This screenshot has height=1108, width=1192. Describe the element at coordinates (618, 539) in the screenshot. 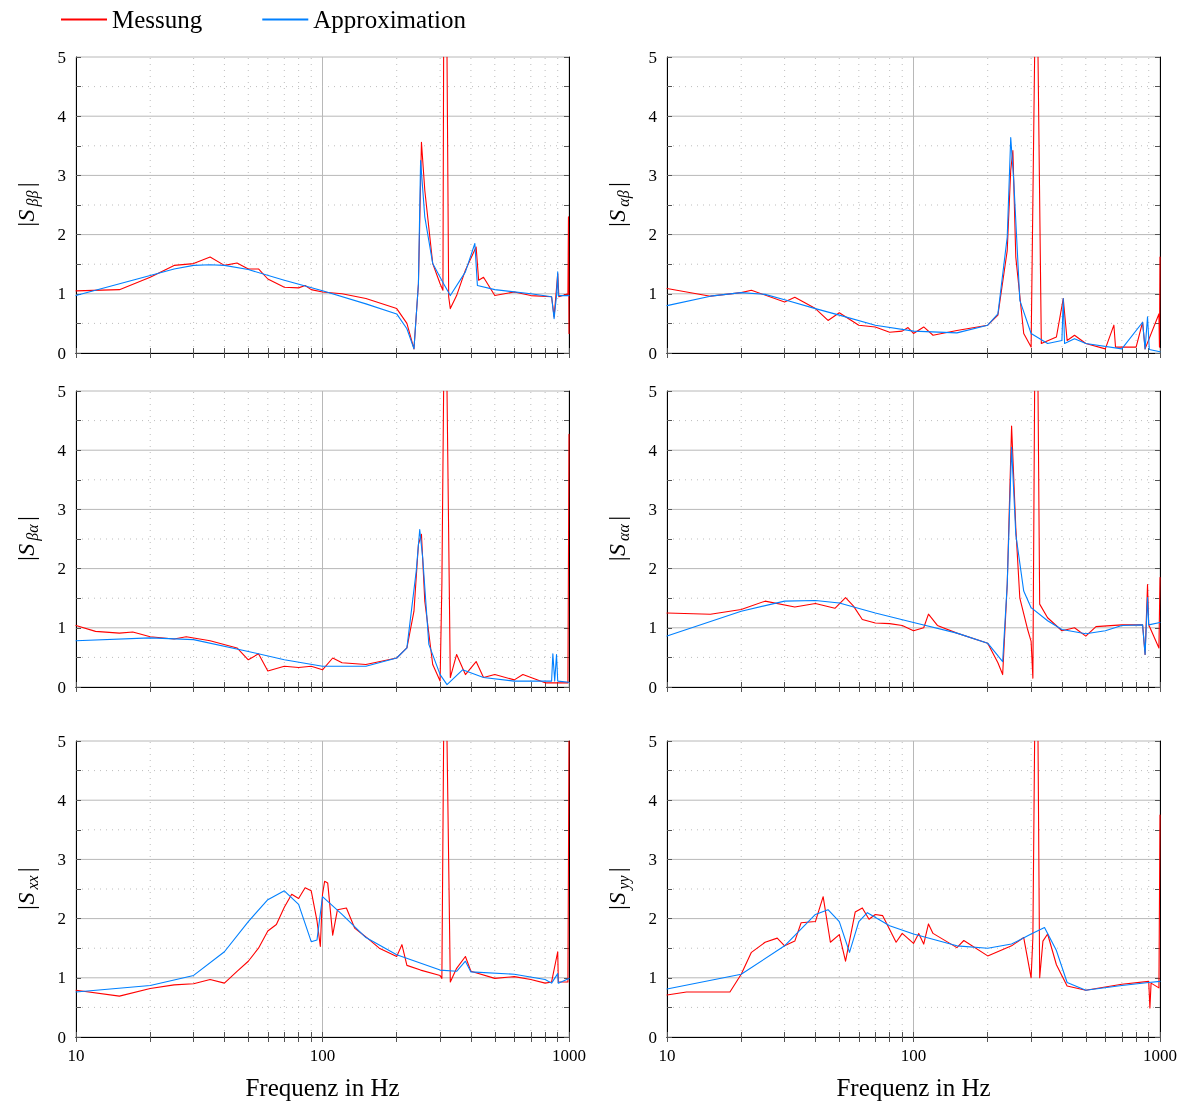

I see `y-axis-title: |Sαα|` at that location.